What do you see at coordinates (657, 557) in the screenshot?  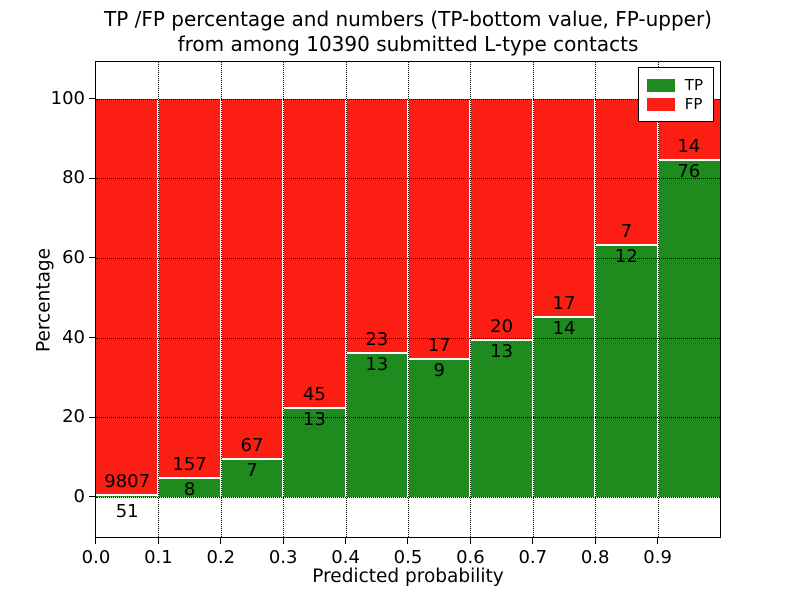 I see `x-tick-label: 0.9` at bounding box center [657, 557].